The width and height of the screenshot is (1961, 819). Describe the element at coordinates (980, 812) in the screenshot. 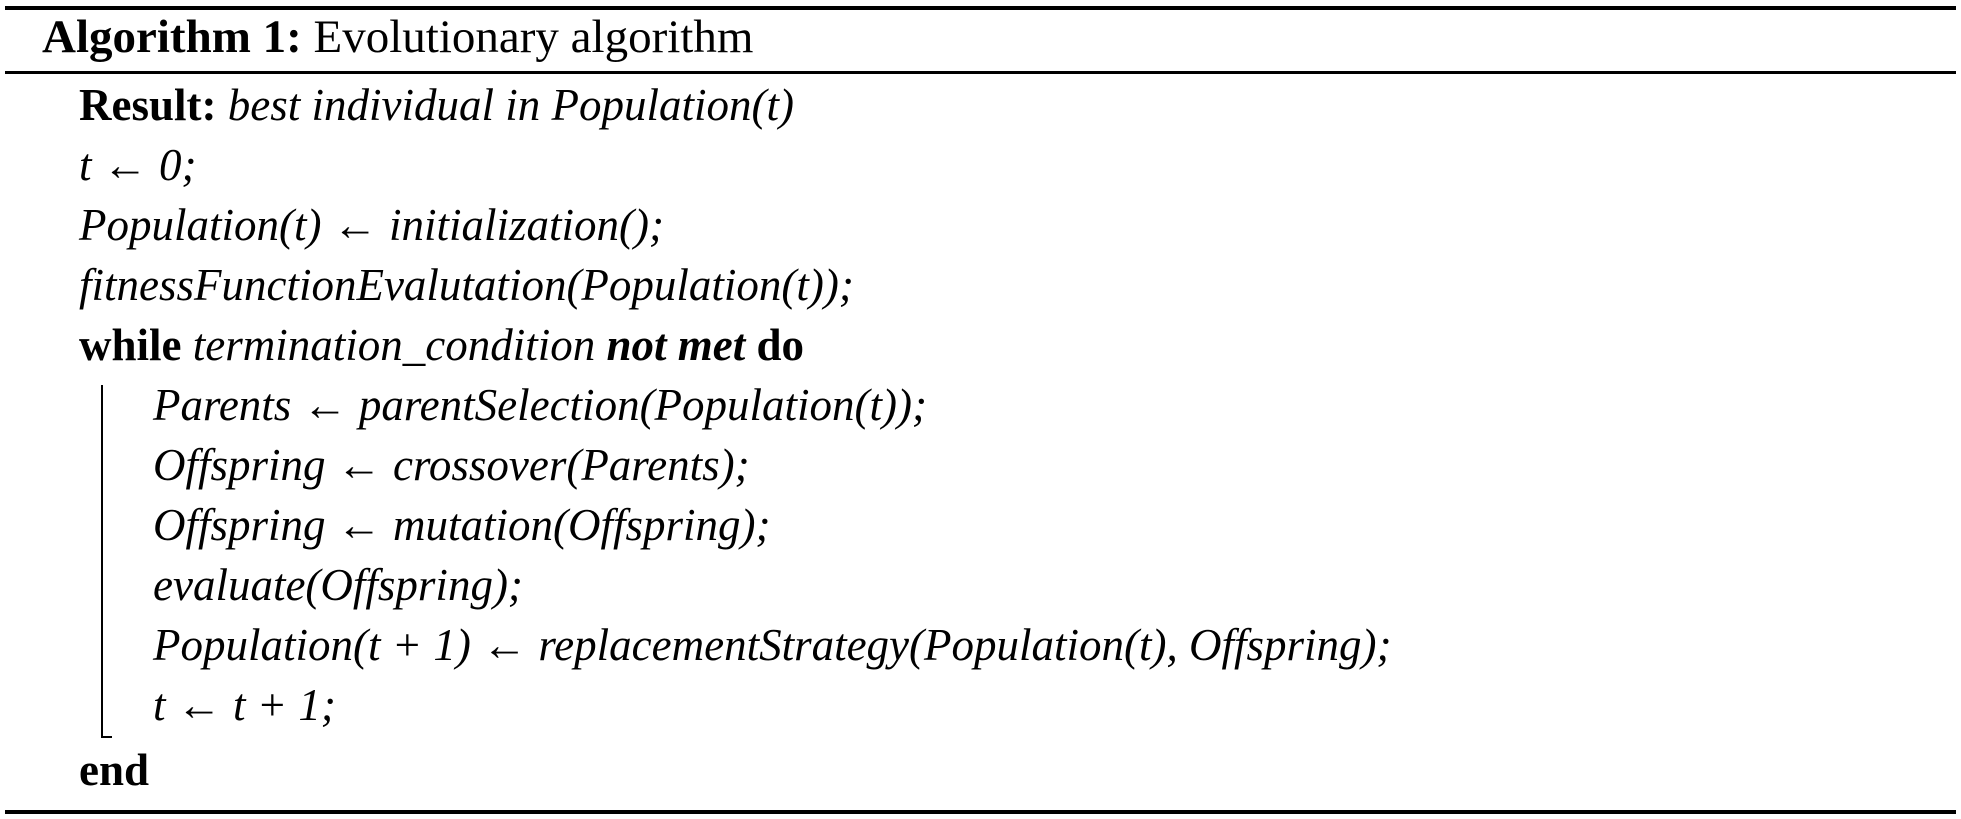

I see `bottom-rule` at that location.